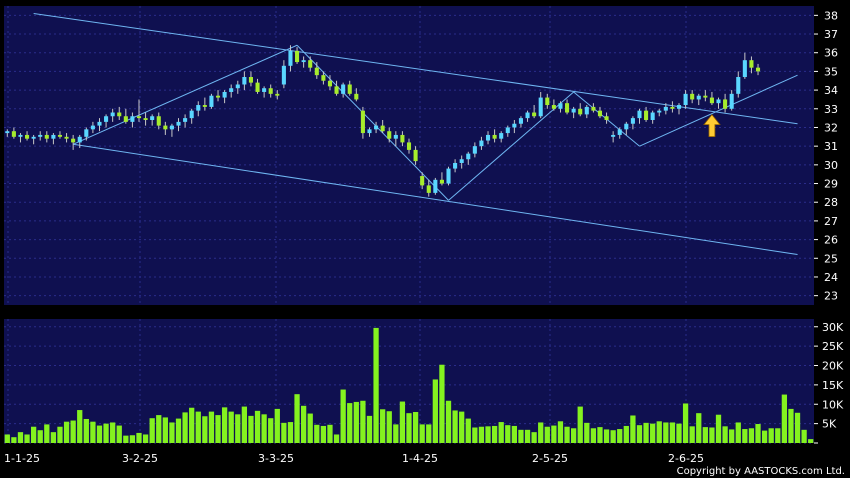 The height and width of the screenshot is (478, 850). Describe the element at coordinates (831, 127) in the screenshot. I see `price-tick-label: 32` at that location.